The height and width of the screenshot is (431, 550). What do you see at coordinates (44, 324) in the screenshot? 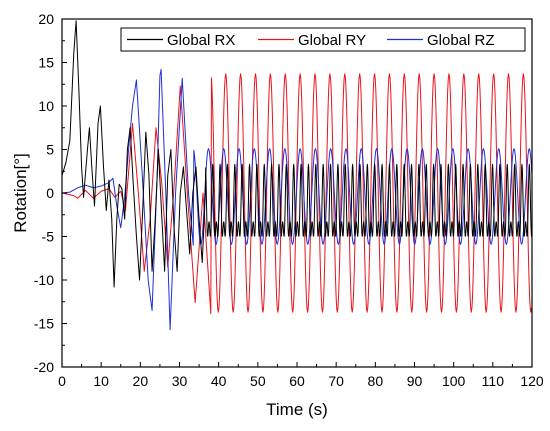
I see `y-tick-label: -15` at bounding box center [44, 324].